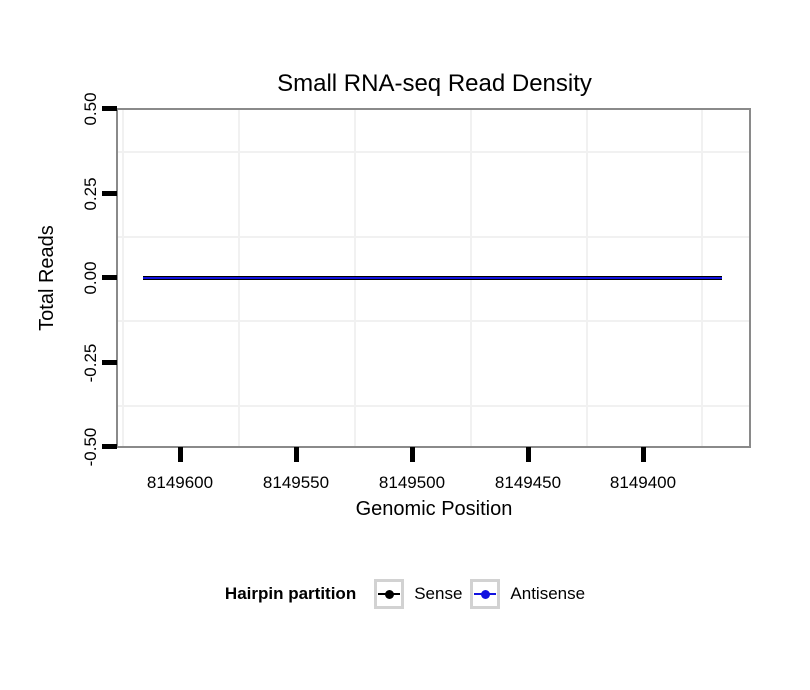 The image size is (810, 690). I want to click on x-tick-label: 8149400, so click(643, 482).